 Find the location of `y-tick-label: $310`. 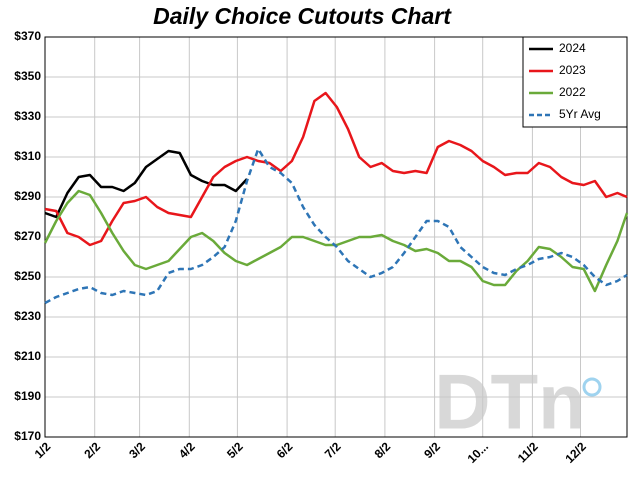

y-tick-label: $310 is located at coordinates (27, 156).